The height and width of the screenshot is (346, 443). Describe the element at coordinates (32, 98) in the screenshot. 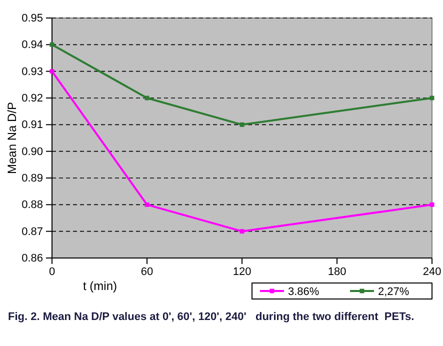

I see `y-tick-label: 0.92` at that location.